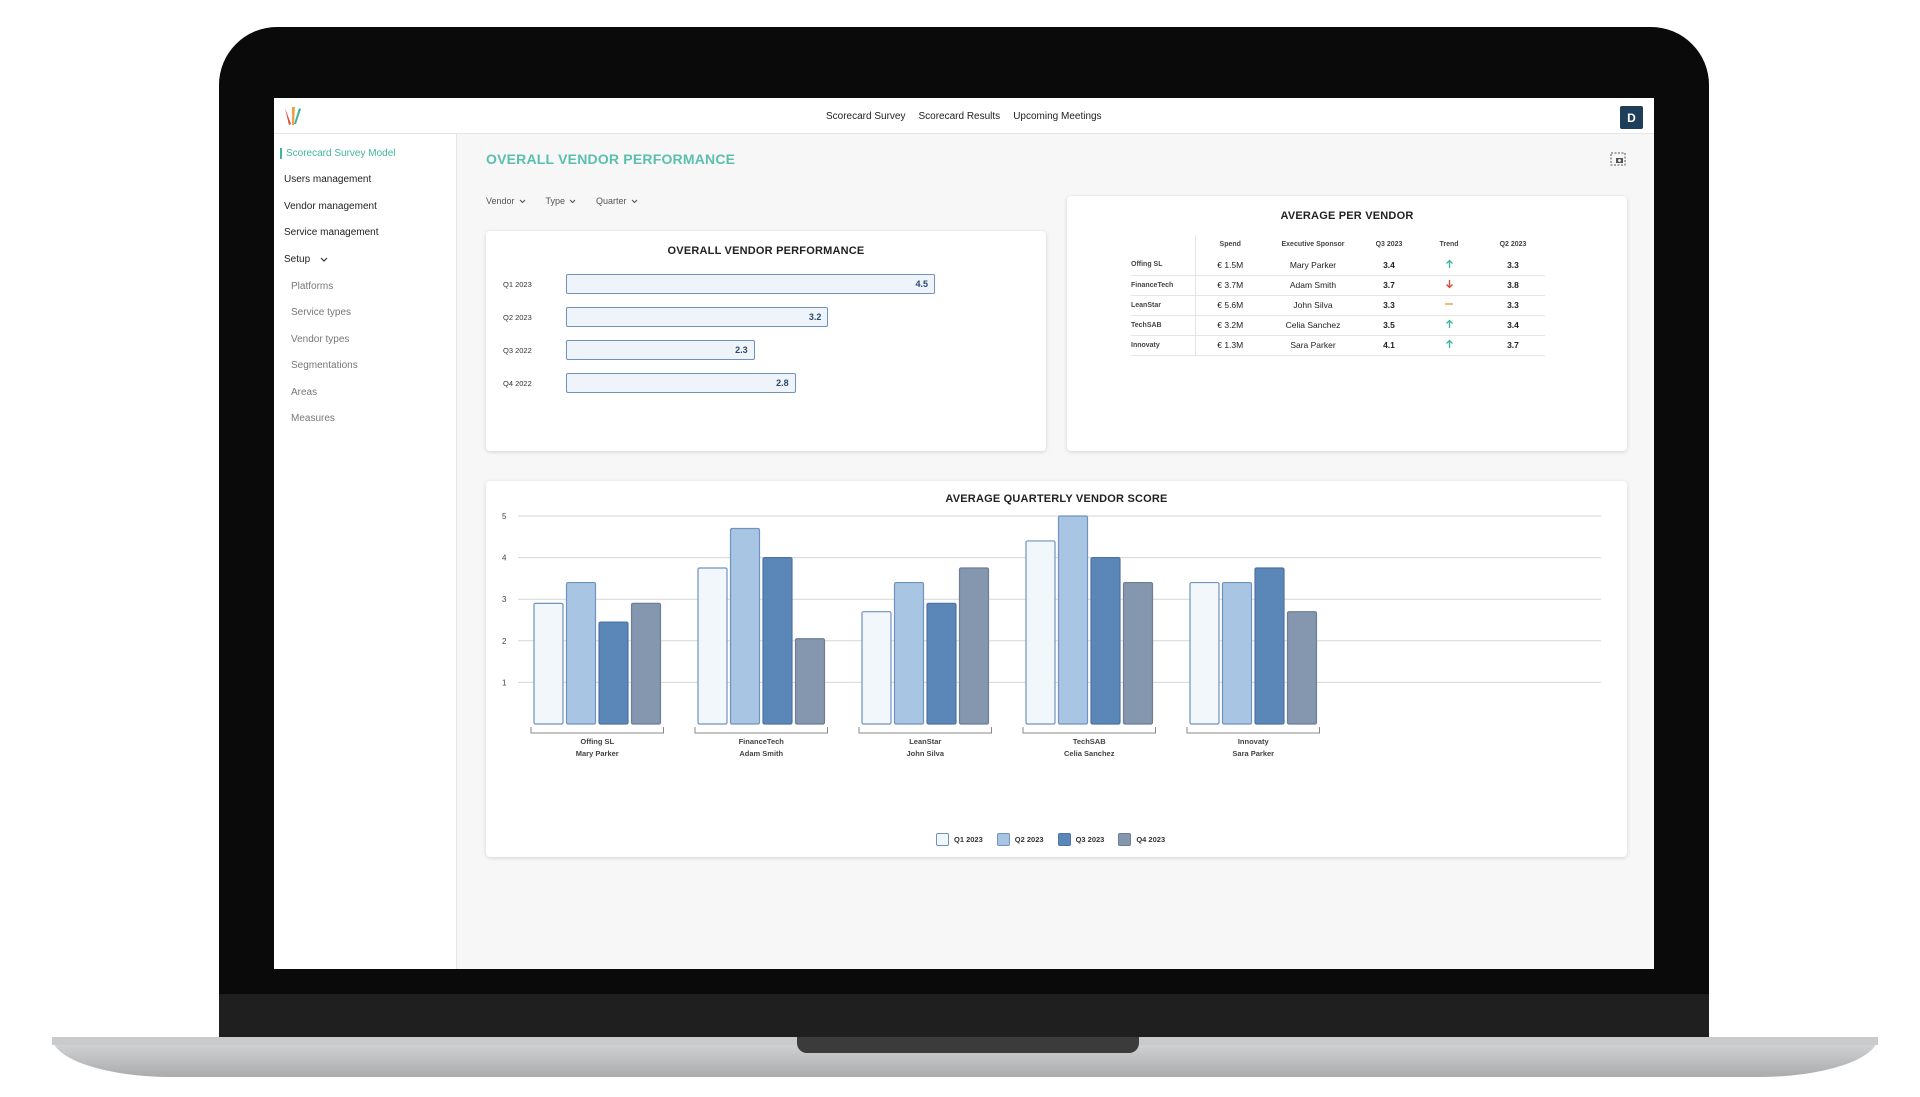  Describe the element at coordinates (504, 599) in the screenshot. I see `y-tick-label: 3` at that location.